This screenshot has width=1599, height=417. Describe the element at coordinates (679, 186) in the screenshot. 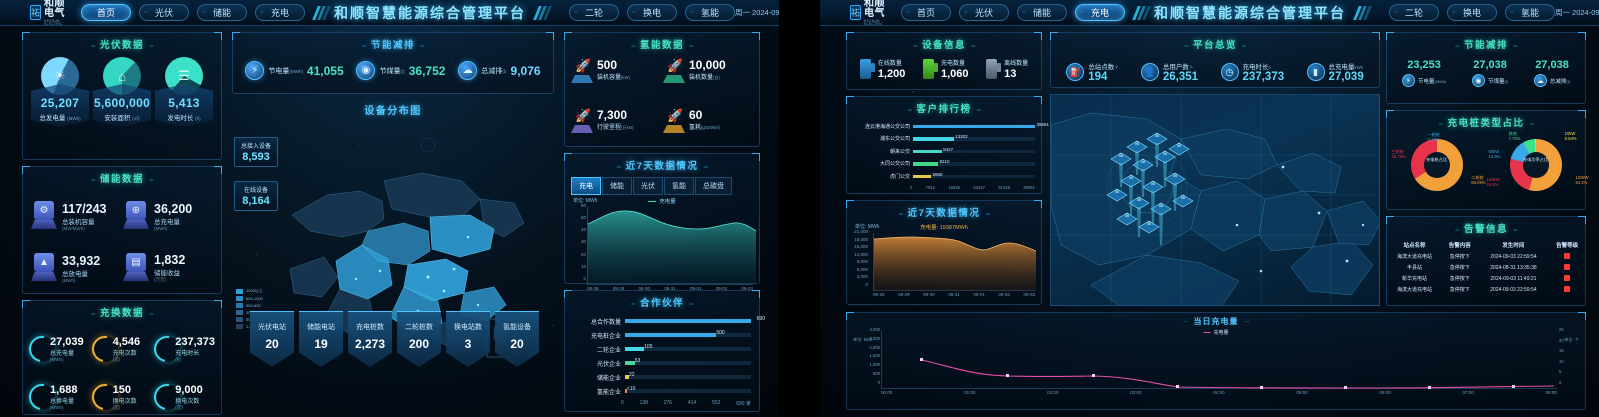

I see `tab-hydrogen: 氢能` at that location.